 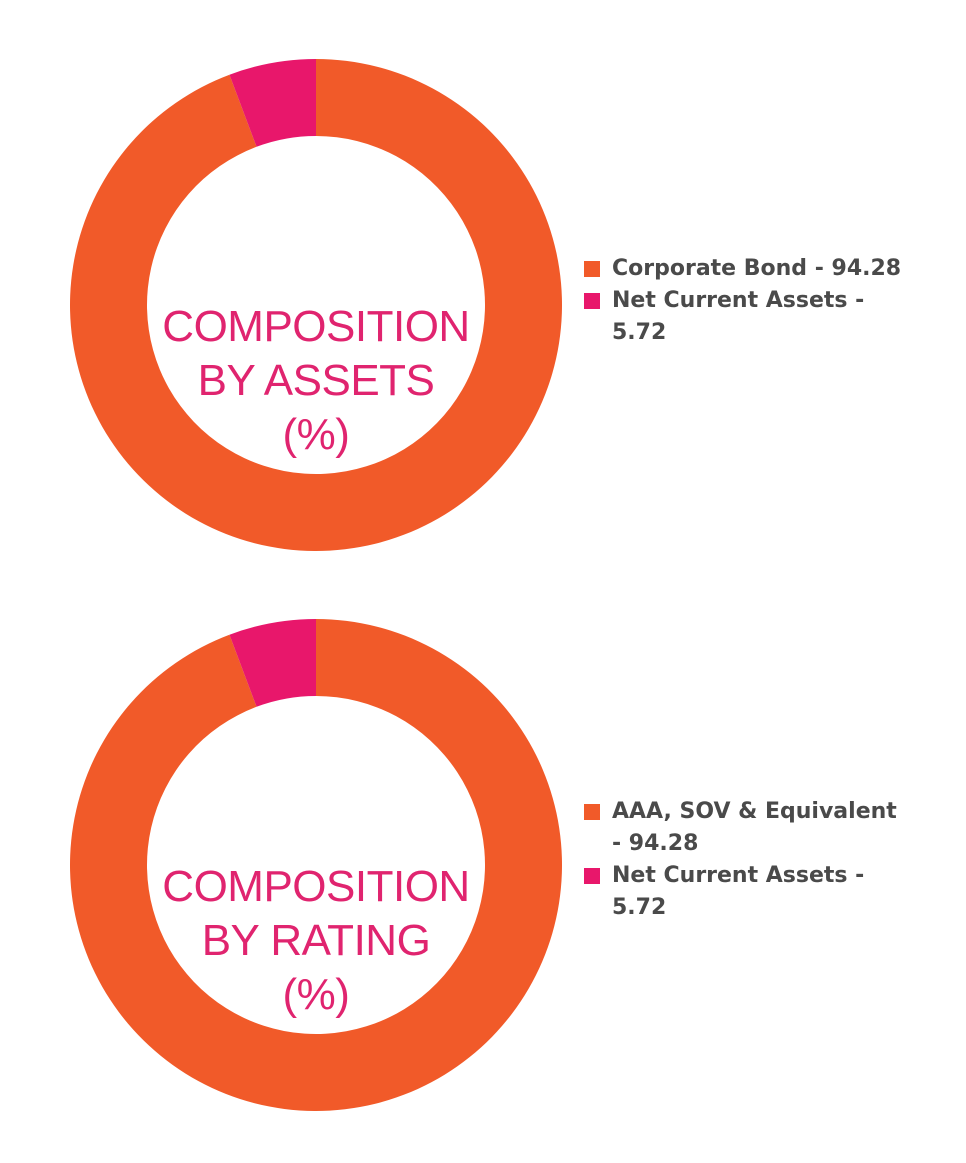 I want to click on center-label-line-2: BY RATING, so click(x=316, y=940).